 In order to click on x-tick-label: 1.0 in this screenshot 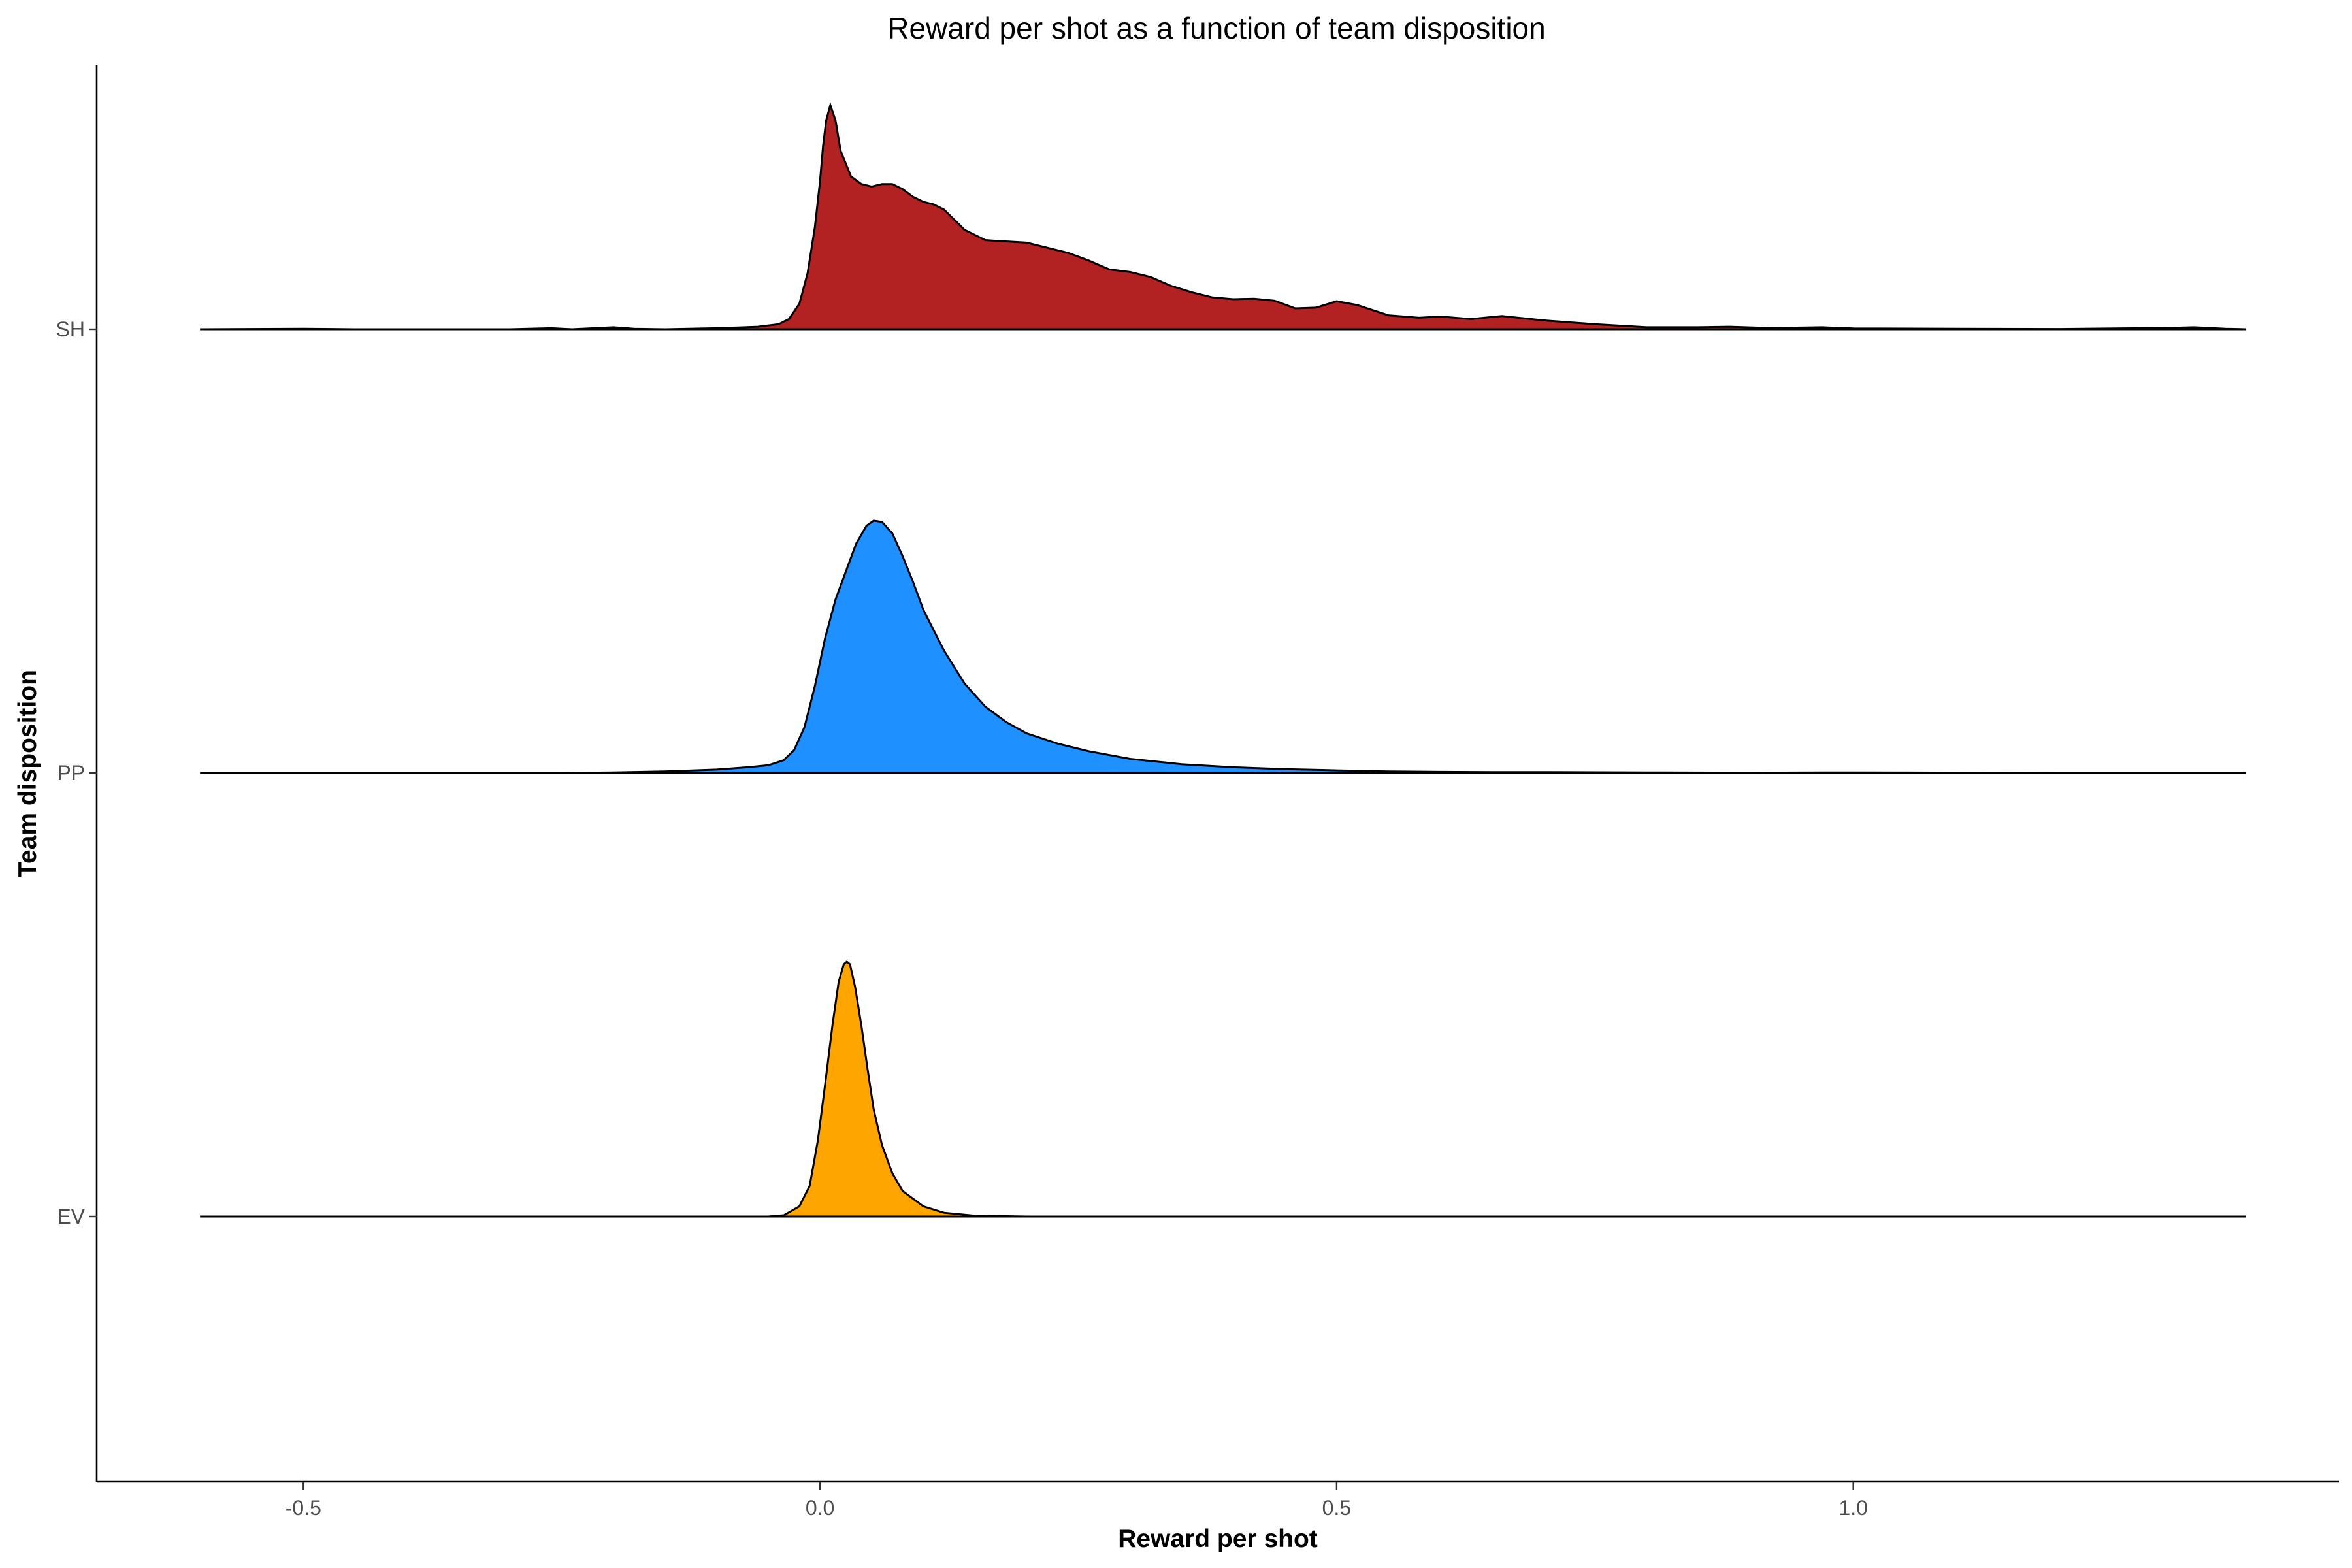, I will do `click(1852, 1508)`.